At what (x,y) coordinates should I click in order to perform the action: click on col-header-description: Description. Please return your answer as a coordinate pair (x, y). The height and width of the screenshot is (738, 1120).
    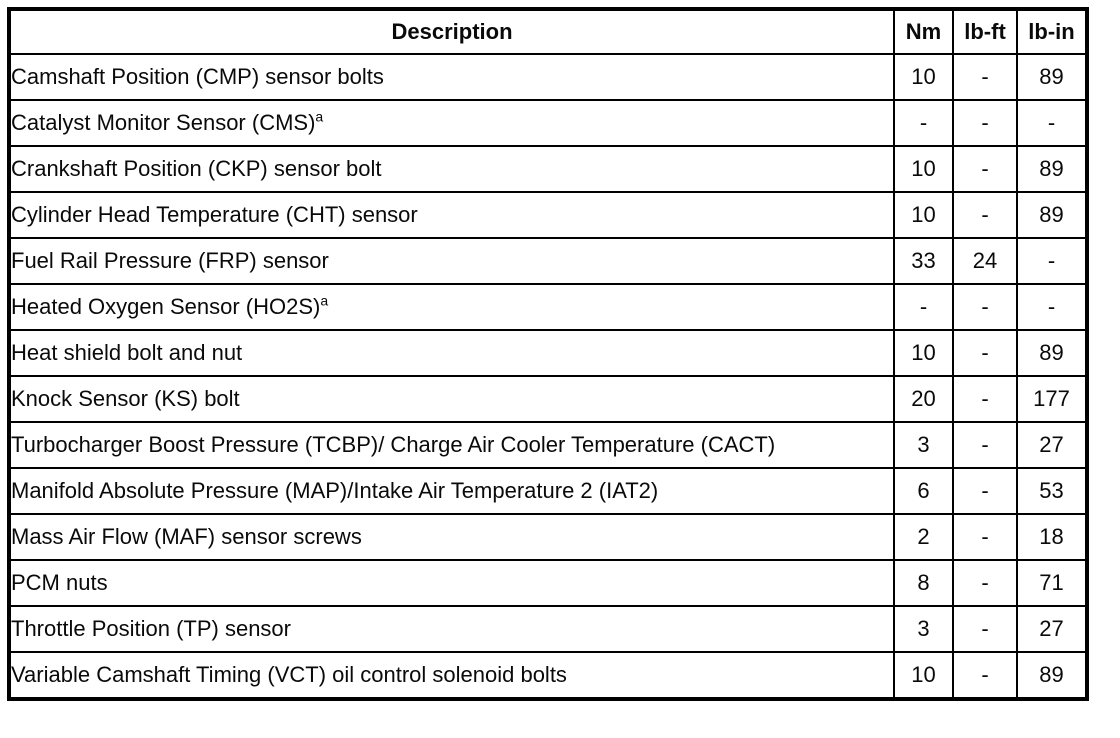
    Looking at the image, I should click on (451, 31).